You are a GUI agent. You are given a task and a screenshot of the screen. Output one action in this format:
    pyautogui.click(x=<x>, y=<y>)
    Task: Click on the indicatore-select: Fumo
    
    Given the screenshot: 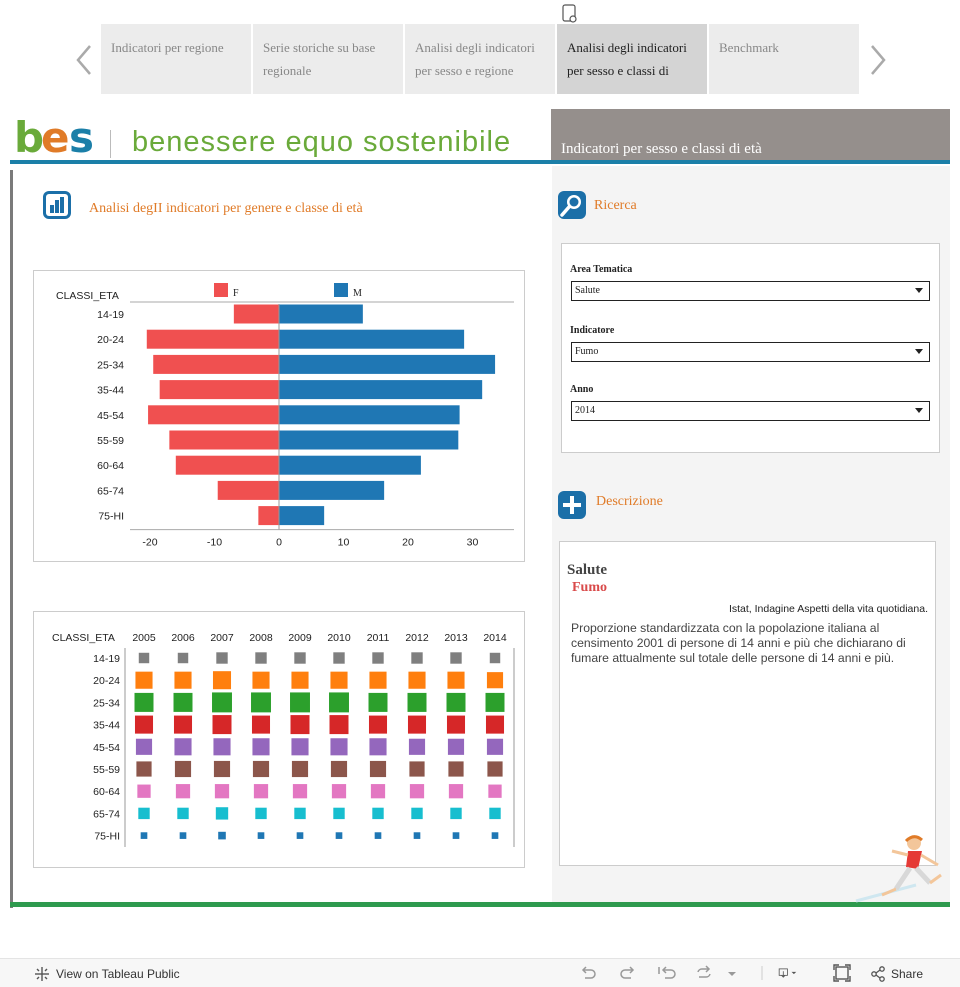 What is the action you would take?
    pyautogui.click(x=750, y=352)
    